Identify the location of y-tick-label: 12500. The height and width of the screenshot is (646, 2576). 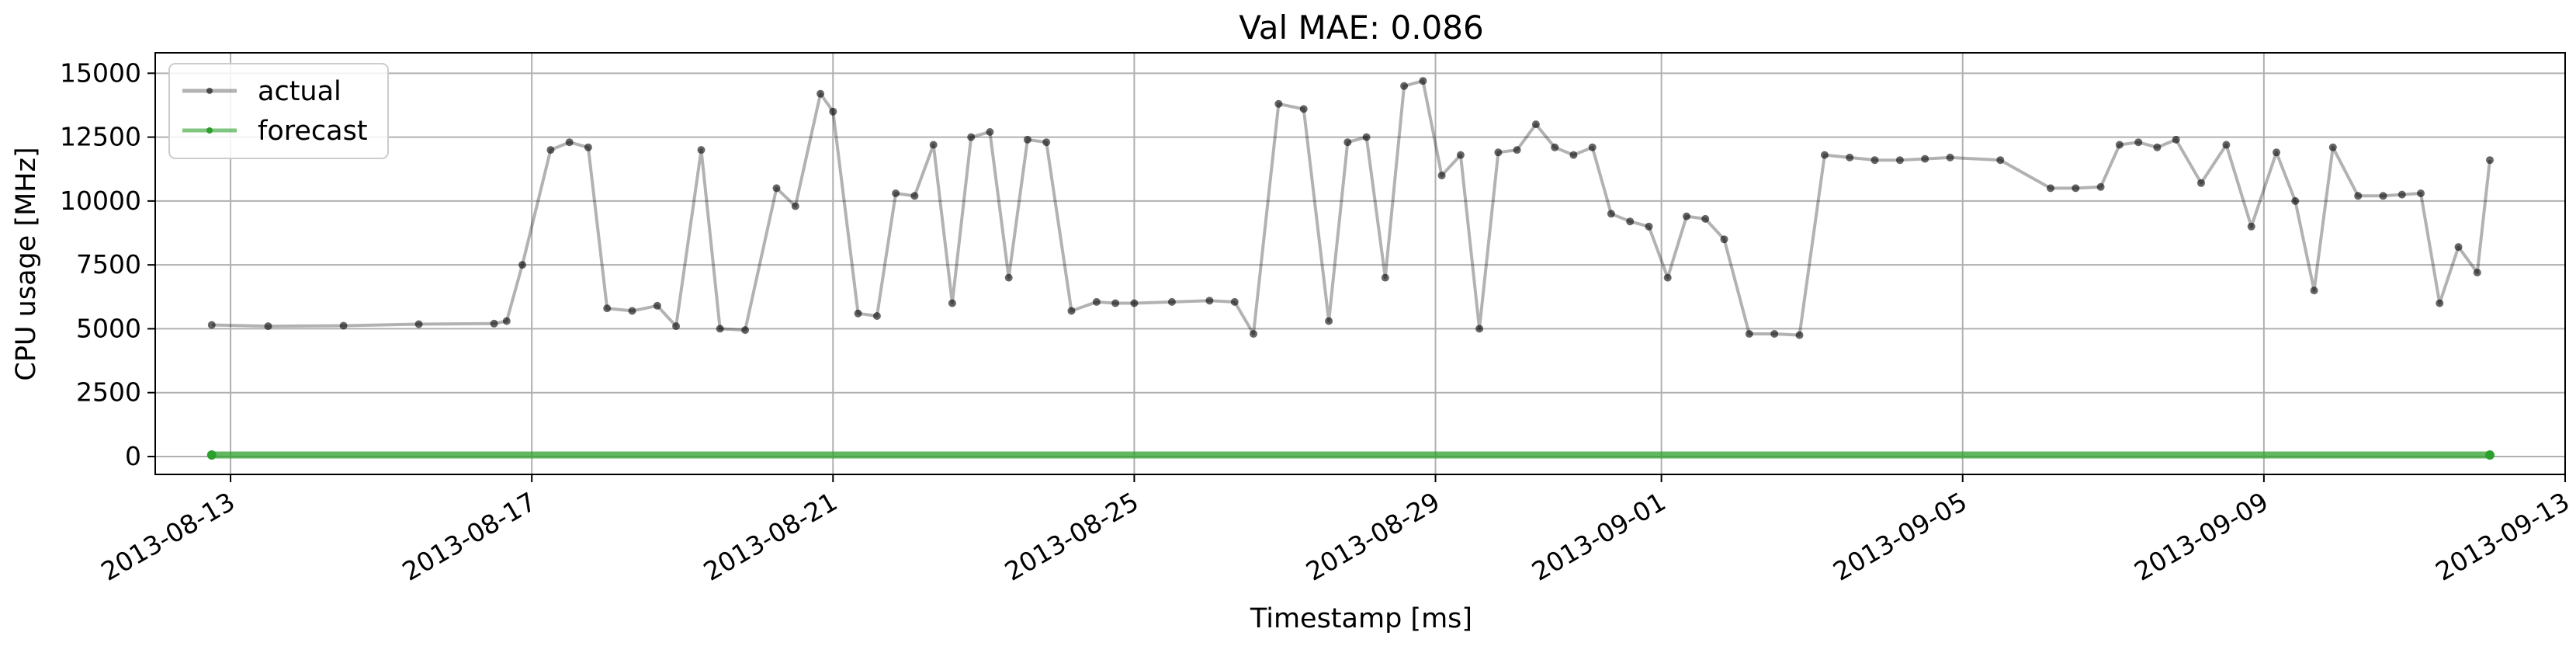
(100, 137).